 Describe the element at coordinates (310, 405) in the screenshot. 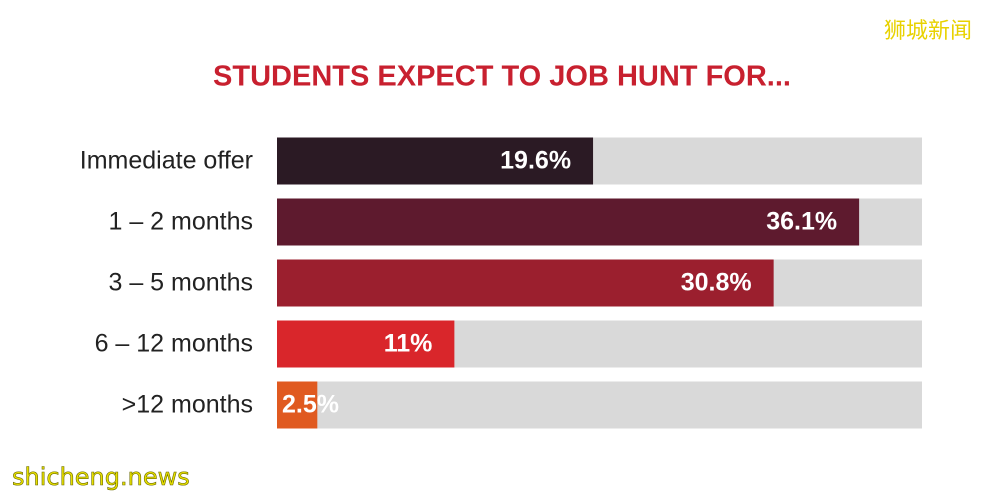

I see `value-label: 2.5%` at that location.